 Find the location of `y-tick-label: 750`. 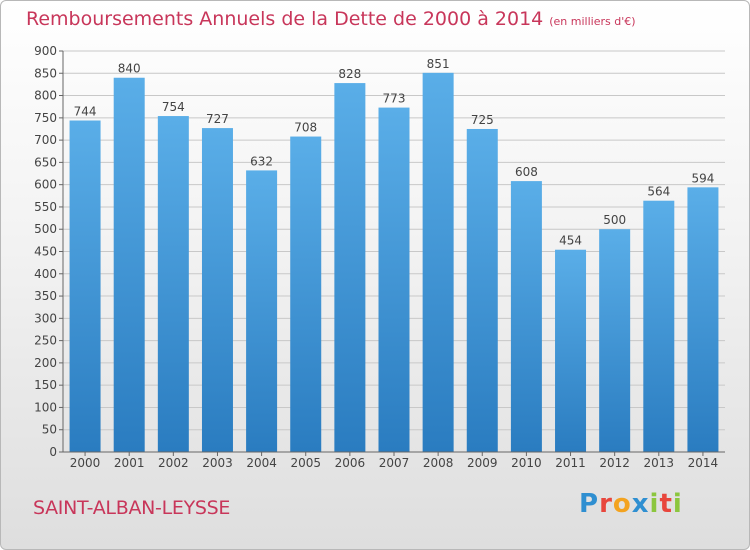

y-tick-label: 750 is located at coordinates (45, 118).